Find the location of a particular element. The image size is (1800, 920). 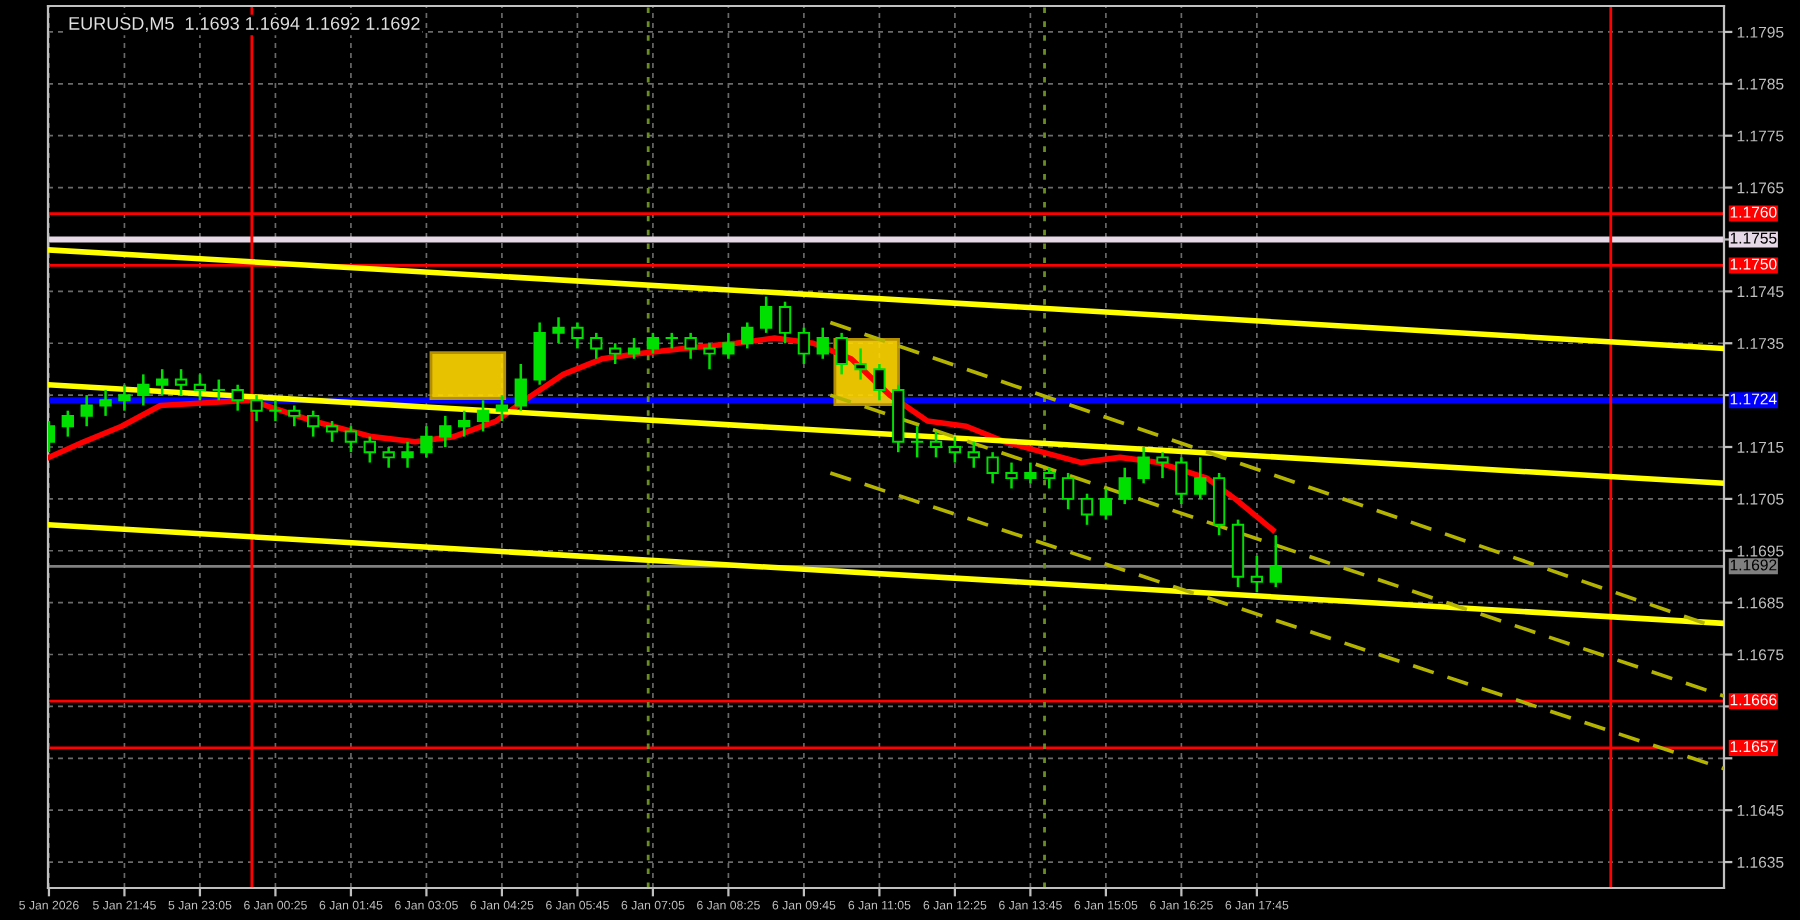

line-series is located at coordinates (662, 434).